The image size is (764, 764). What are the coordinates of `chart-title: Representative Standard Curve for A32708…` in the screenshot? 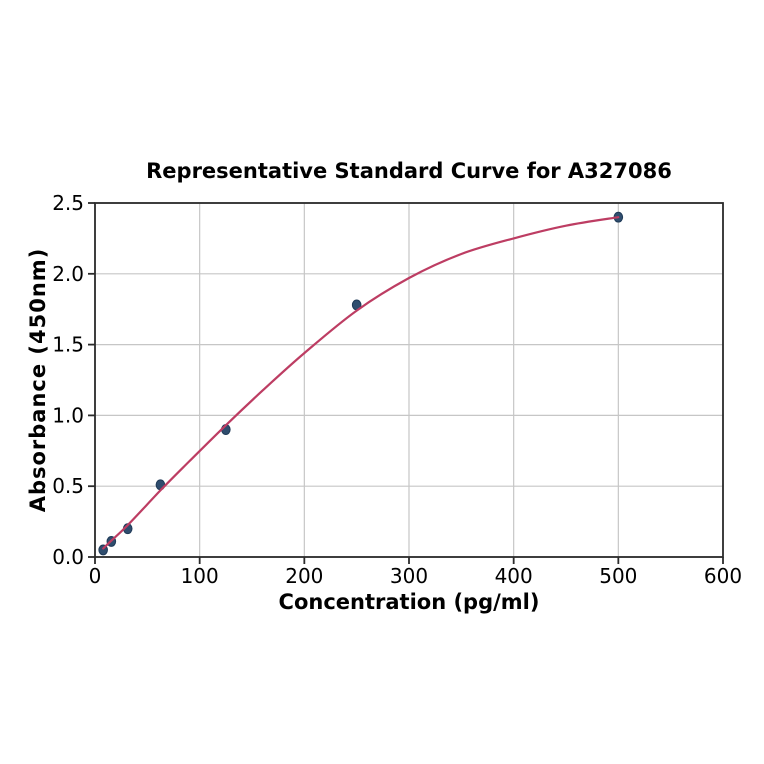 It's located at (409, 171).